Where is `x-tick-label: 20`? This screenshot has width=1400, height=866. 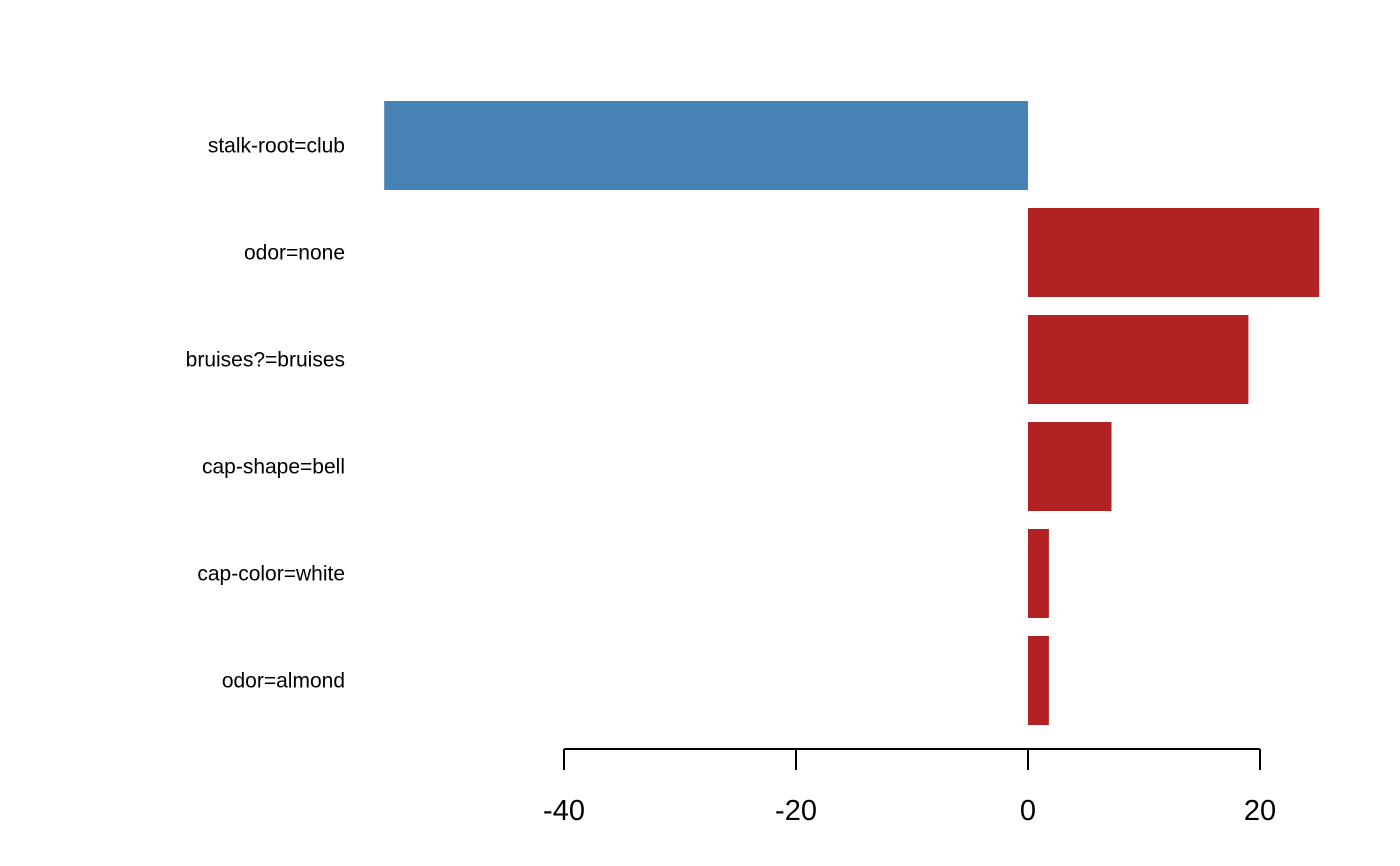 x-tick-label: 20 is located at coordinates (1260, 811).